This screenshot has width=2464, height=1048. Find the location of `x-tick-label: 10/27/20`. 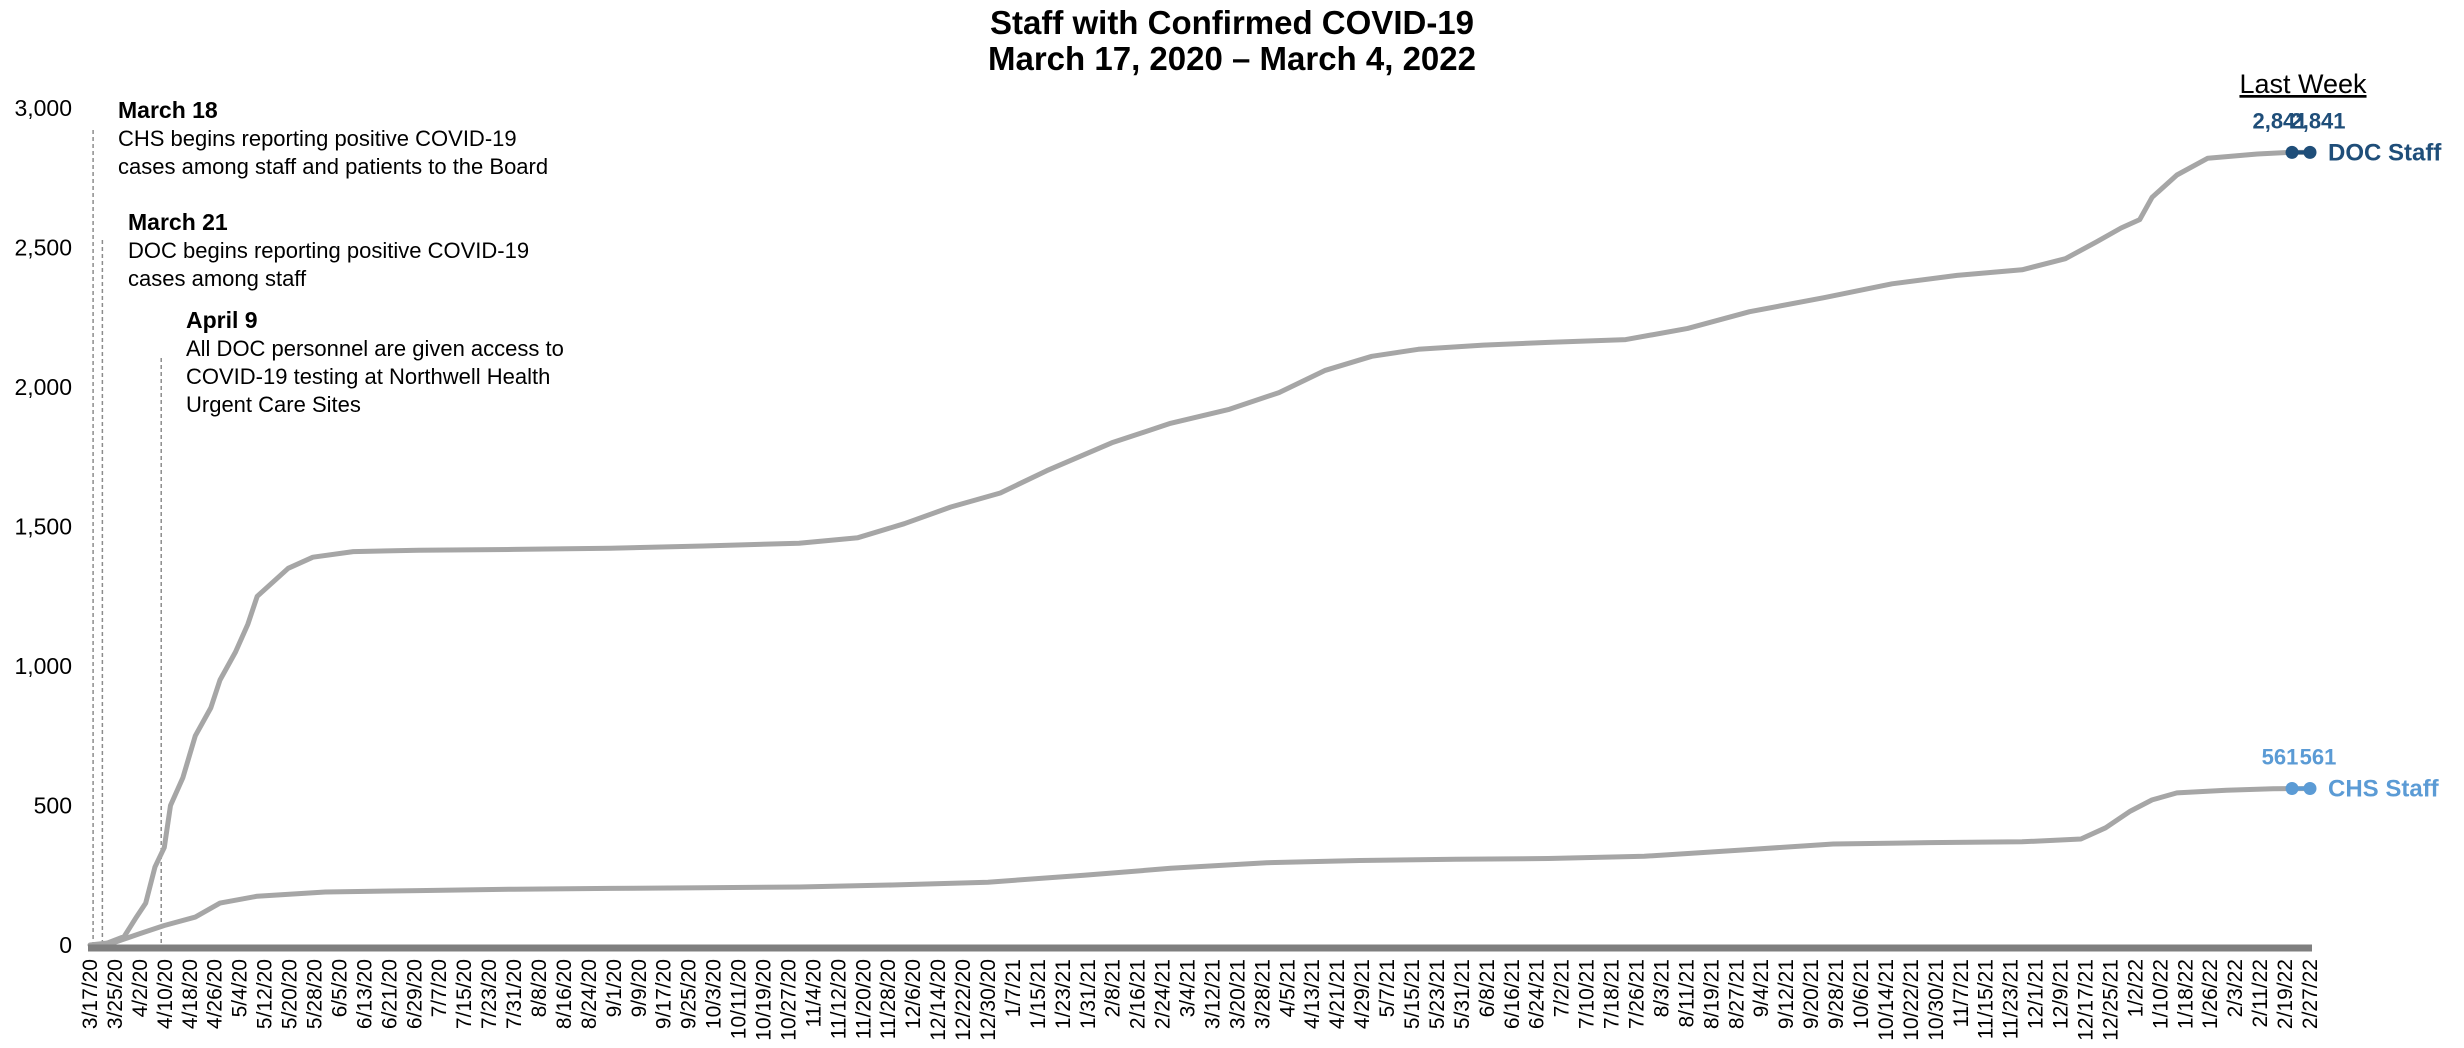

x-tick-label: 10/27/20 is located at coordinates (788, 1000).